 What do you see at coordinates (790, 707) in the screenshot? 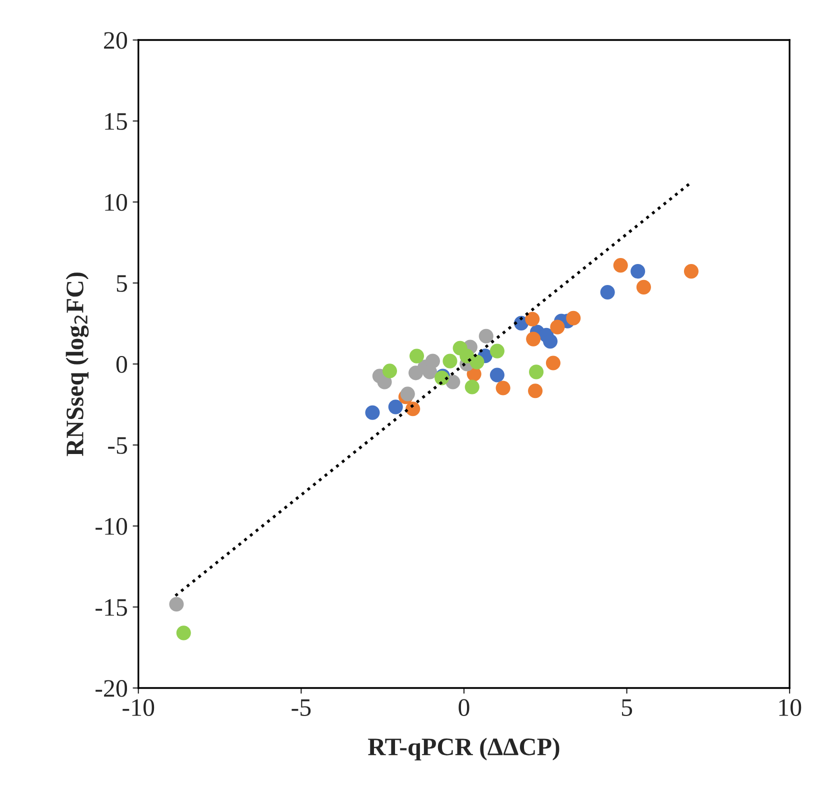
I see `x-tick-label: 10` at bounding box center [790, 707].